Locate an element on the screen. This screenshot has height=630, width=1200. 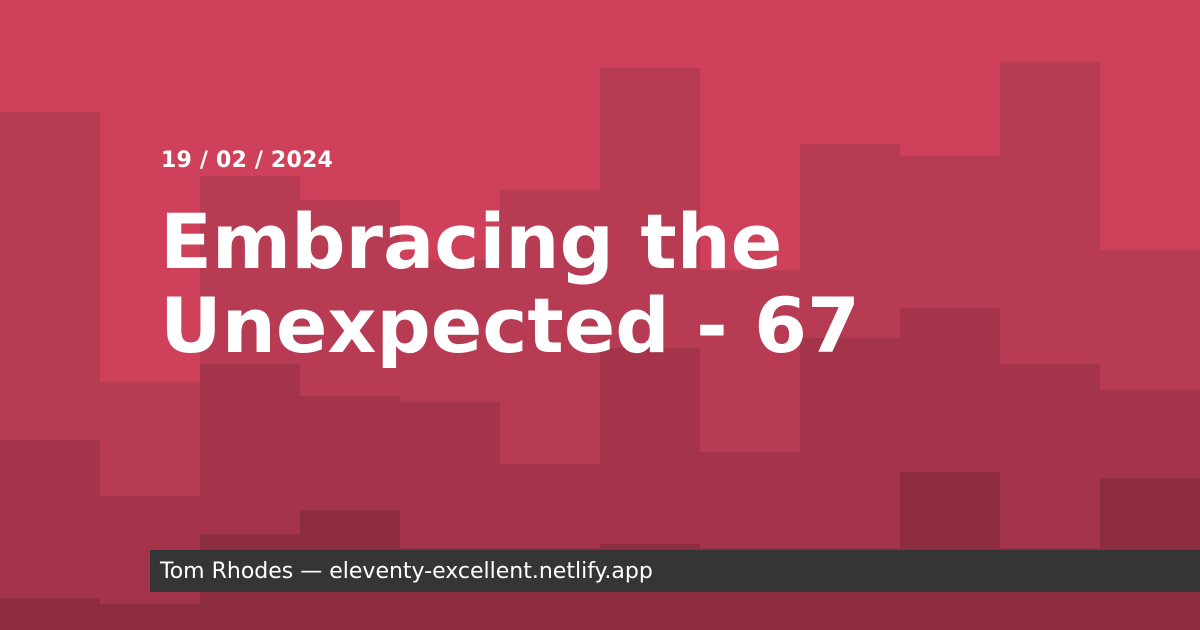
post-date: 19 / 02 / 2024 is located at coordinates (247, 160).